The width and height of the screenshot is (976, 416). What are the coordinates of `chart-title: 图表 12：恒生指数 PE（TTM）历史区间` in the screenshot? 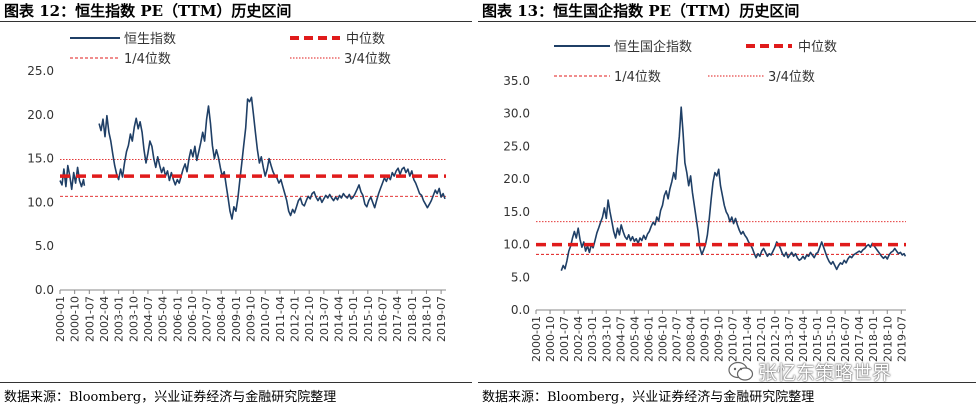 It's located at (148, 11).